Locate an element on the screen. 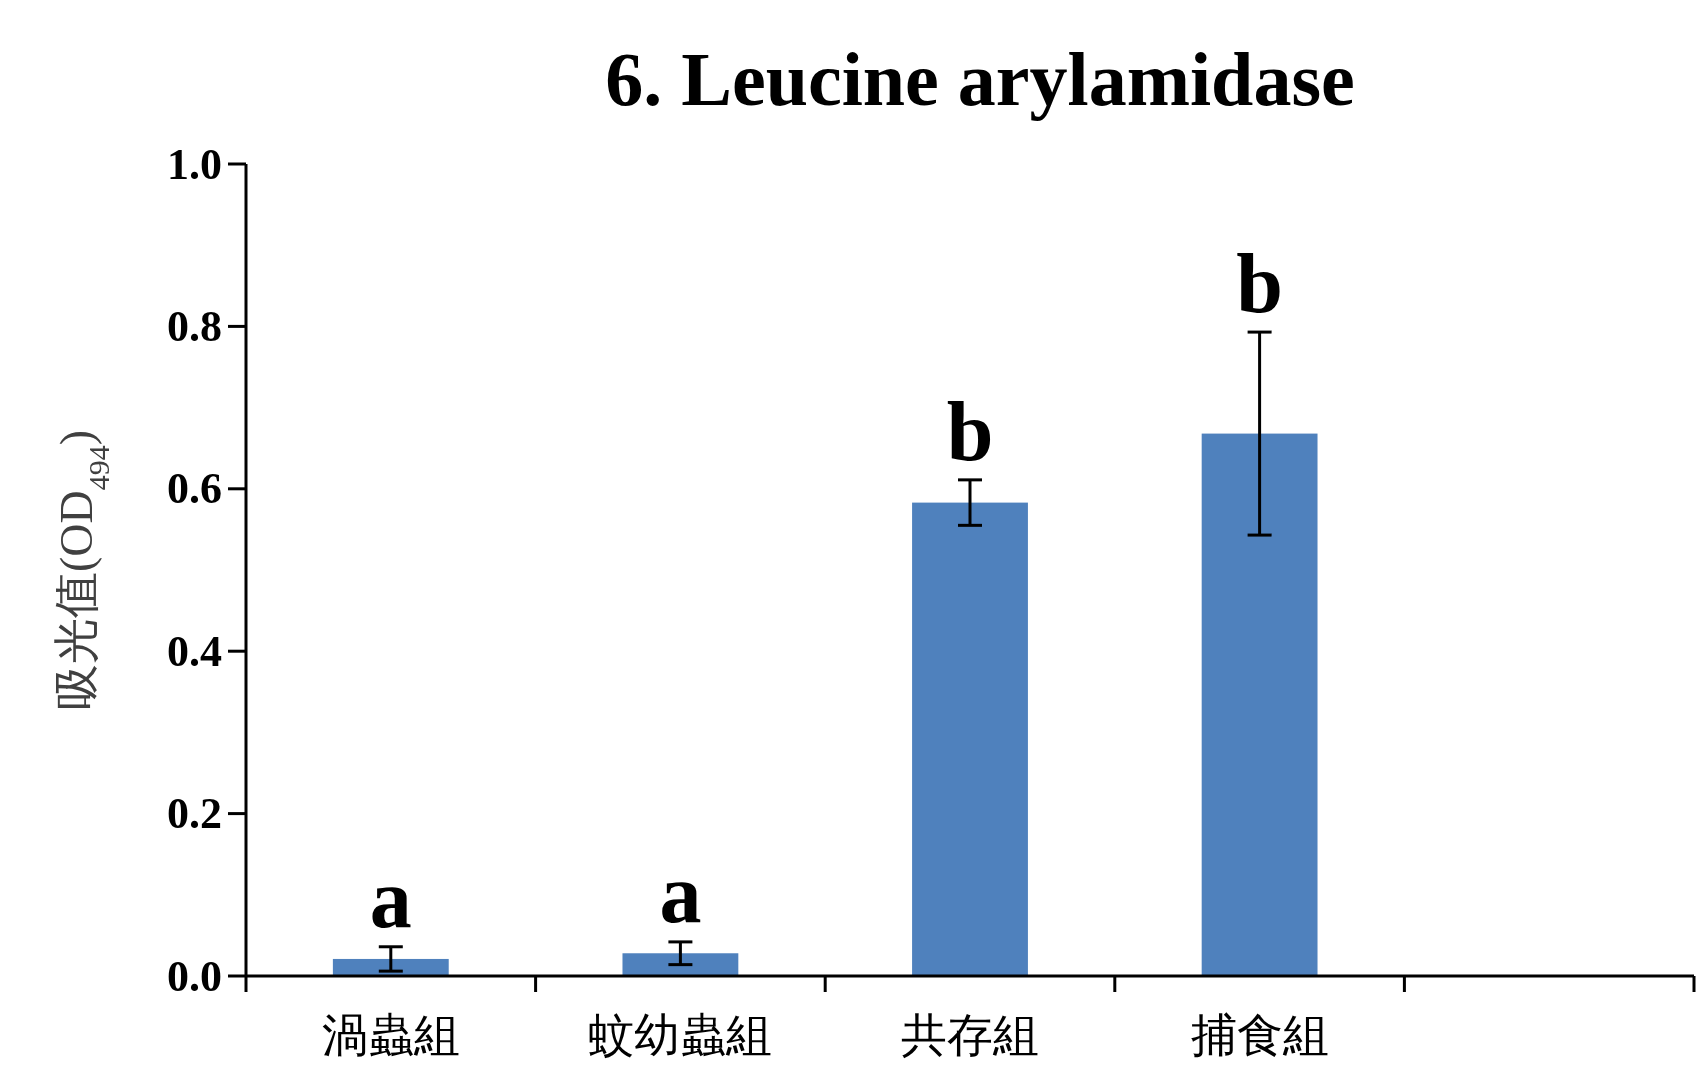 The height and width of the screenshot is (1080, 1698). x-tick-label: 共存組 is located at coordinates (970, 1035).